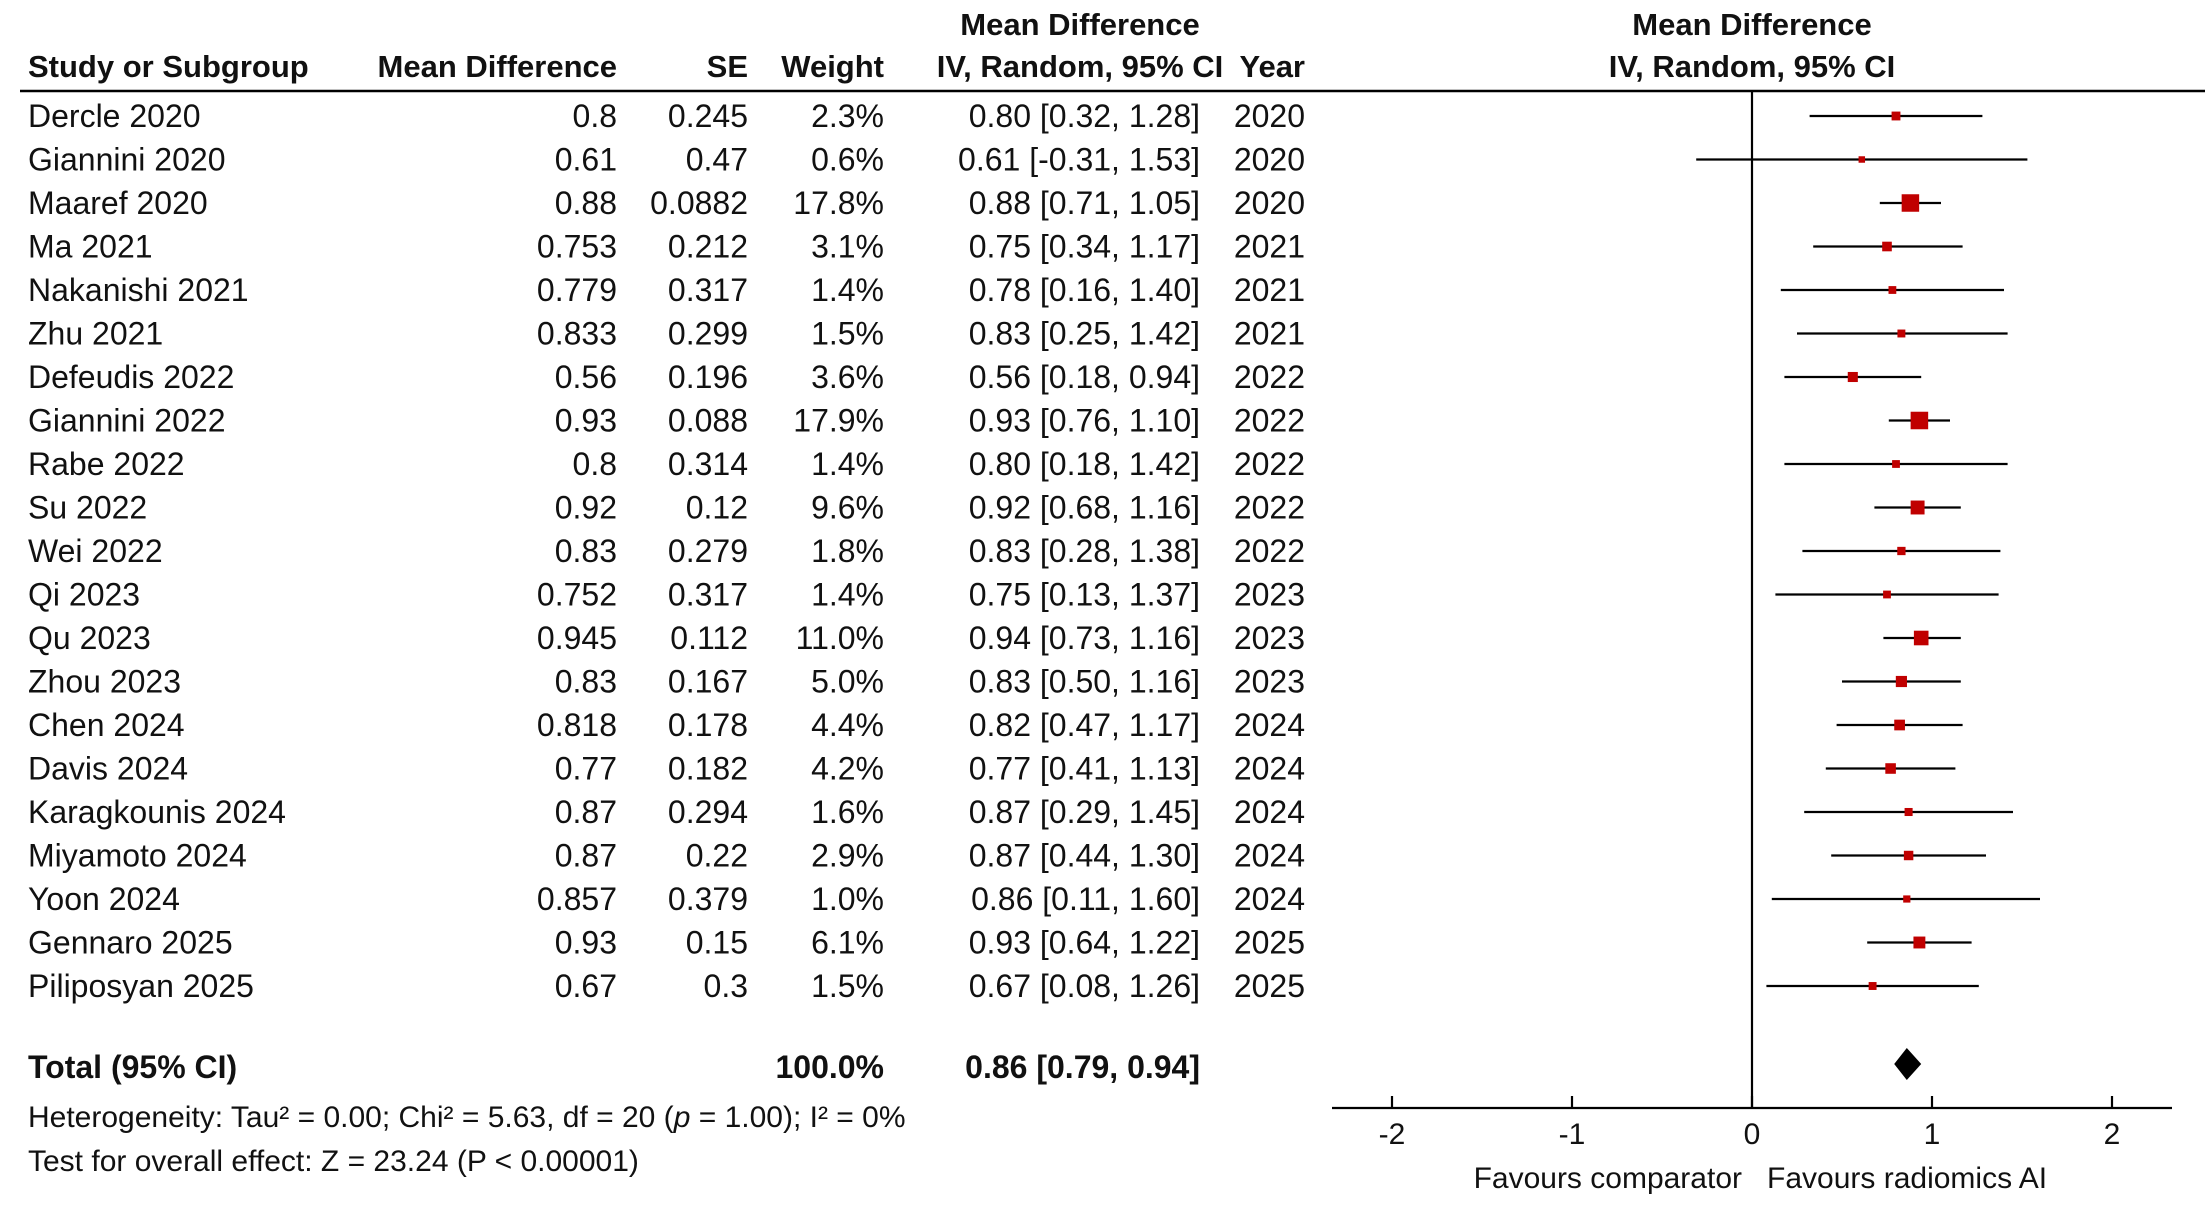 The width and height of the screenshot is (2205, 1216). What do you see at coordinates (1085, 899) in the screenshot?
I see `ci-cell: 0.86 [0.11, 1.60]` at bounding box center [1085, 899].